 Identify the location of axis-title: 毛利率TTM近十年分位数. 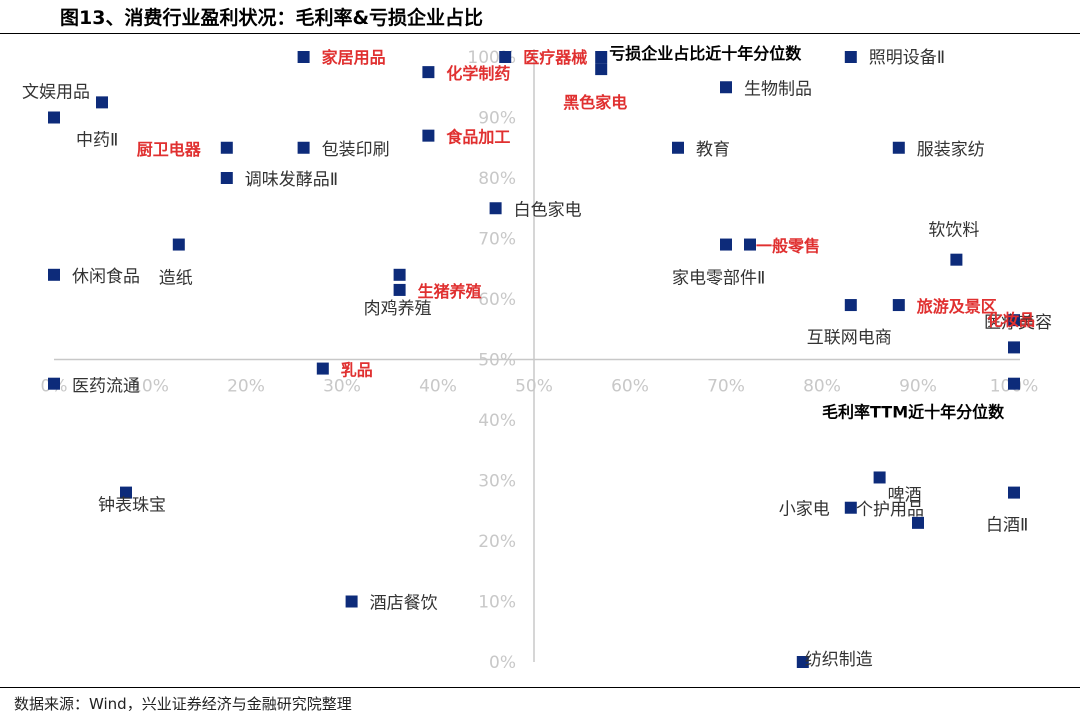
(913, 412).